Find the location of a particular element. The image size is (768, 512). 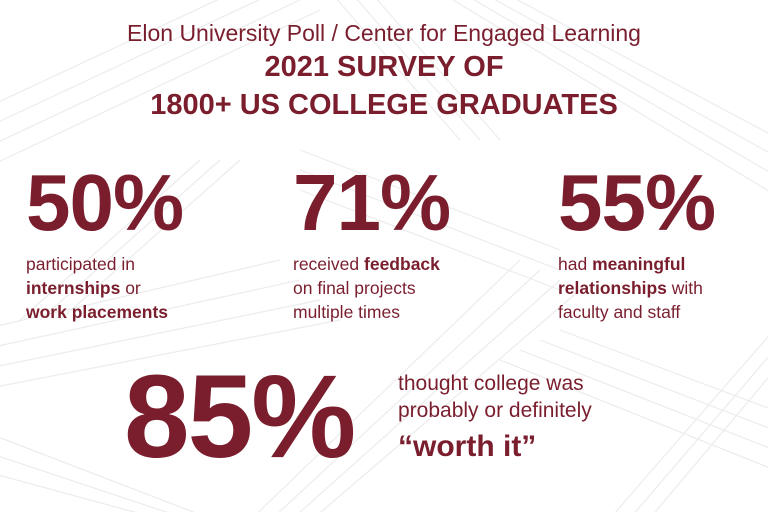

hero-text-line-2: probably or definitely is located at coordinates (495, 410).